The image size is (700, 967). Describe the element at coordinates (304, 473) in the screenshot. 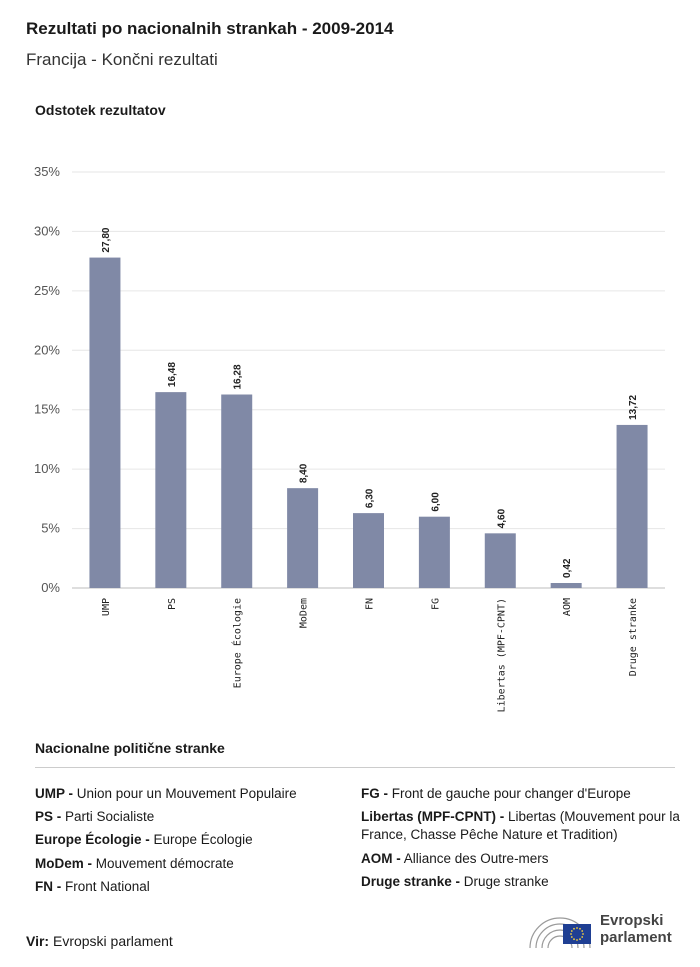

I see `data-label: 8,40` at that location.